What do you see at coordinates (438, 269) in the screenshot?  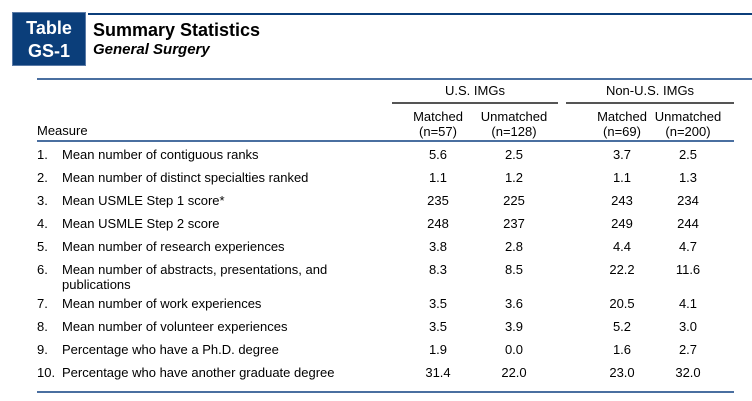 I see `cell-value: 8.3` at bounding box center [438, 269].